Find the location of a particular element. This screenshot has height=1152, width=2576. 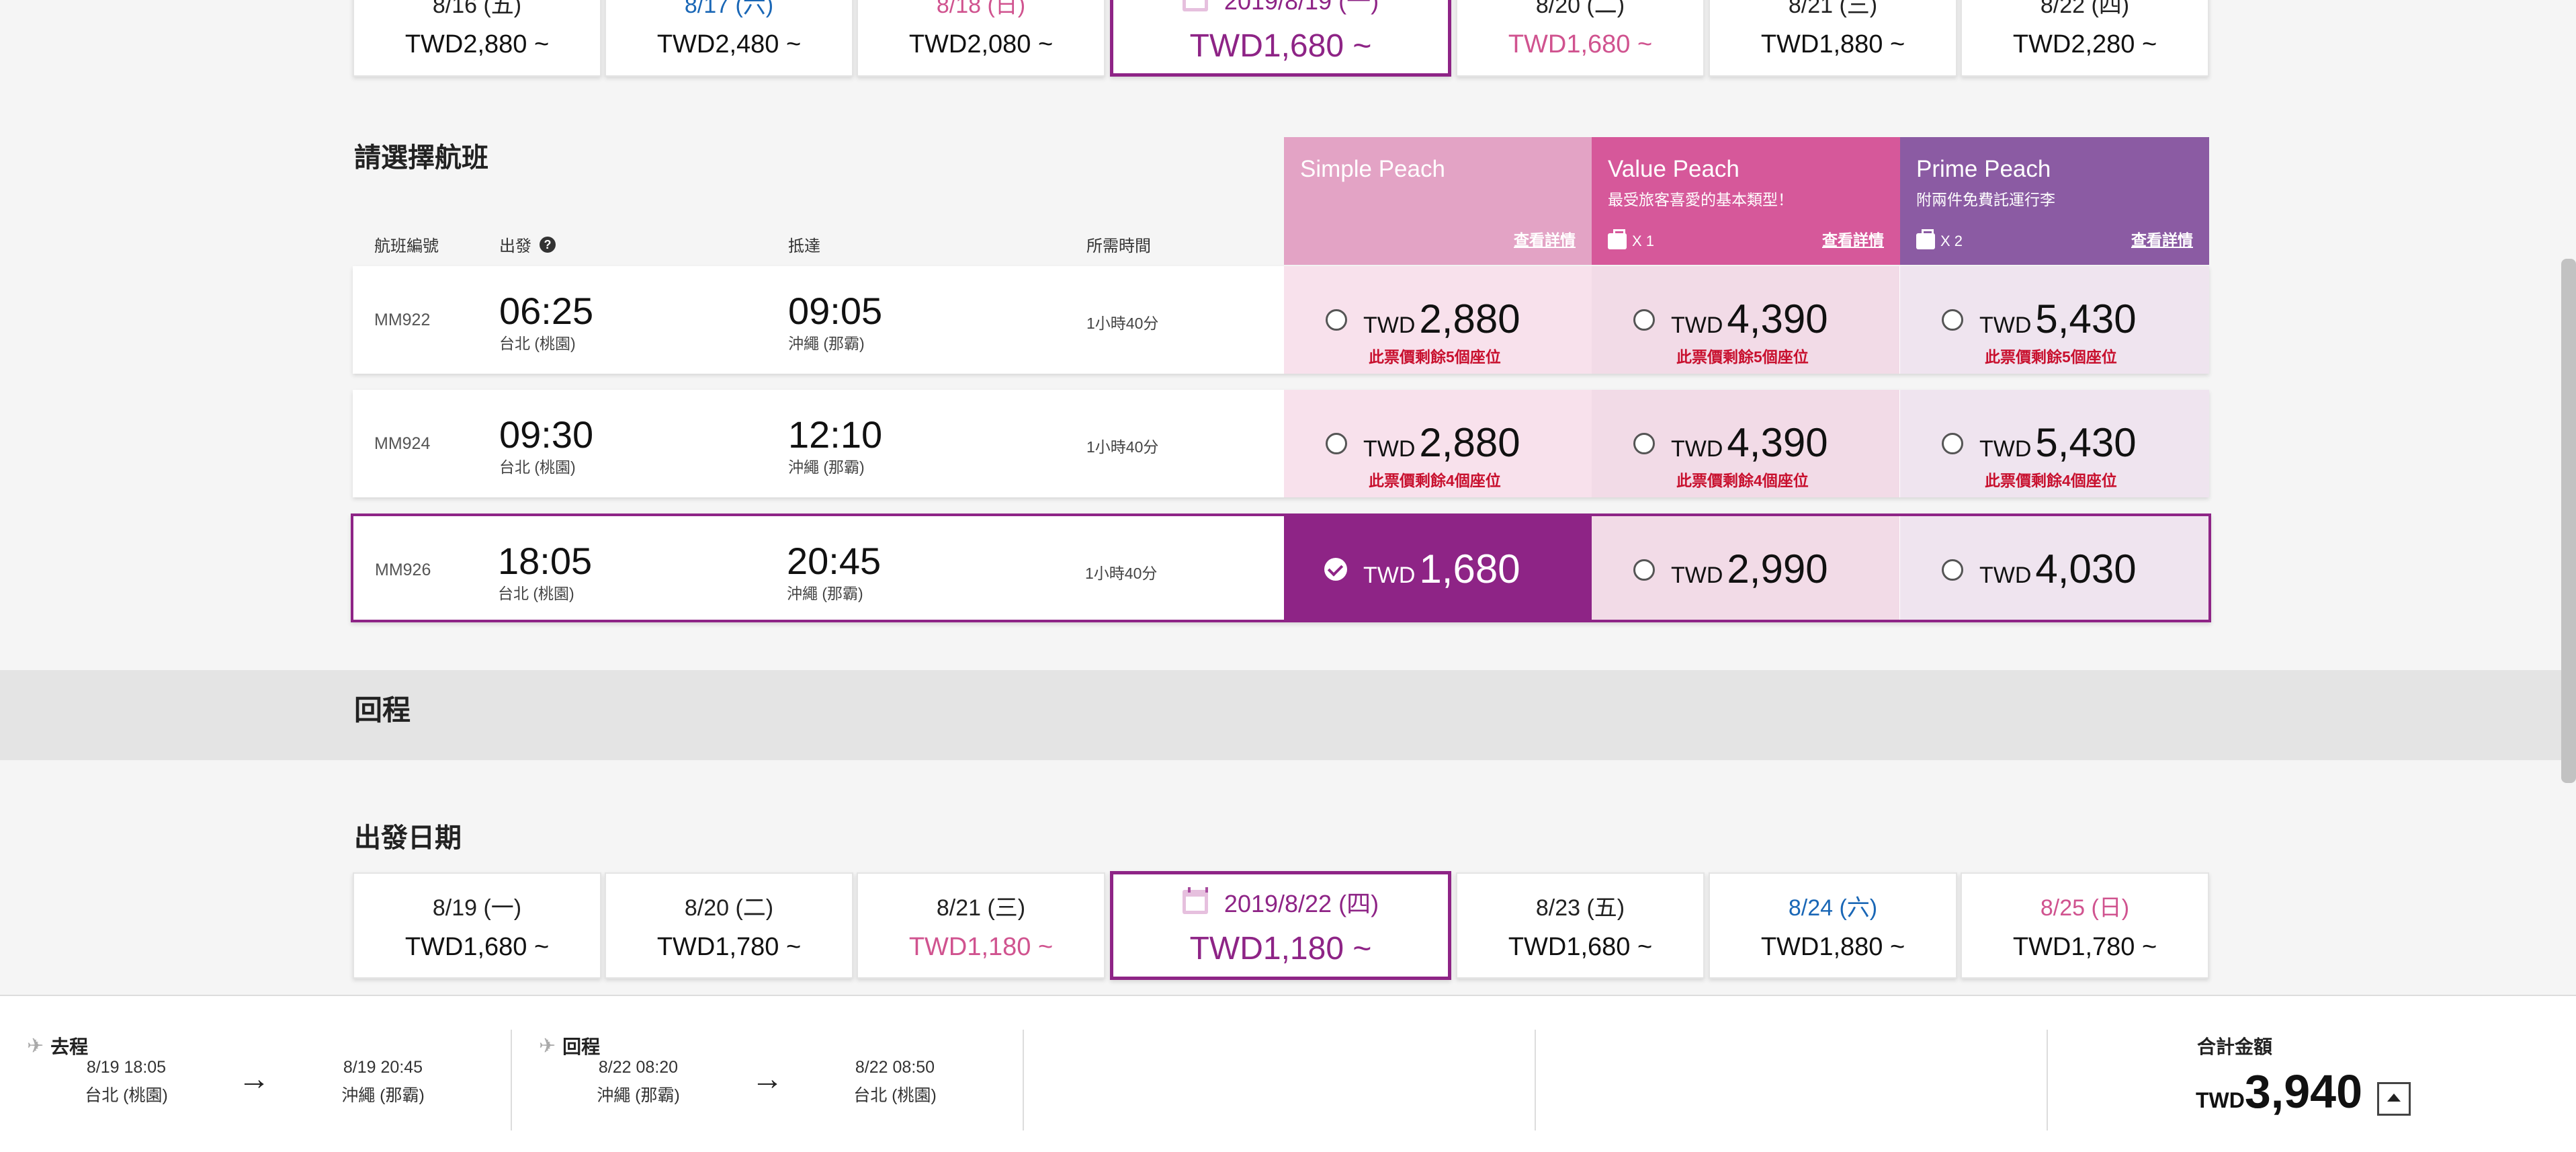

fare-subtitle: 附兩件免費託運行李 is located at coordinates (1985, 200).